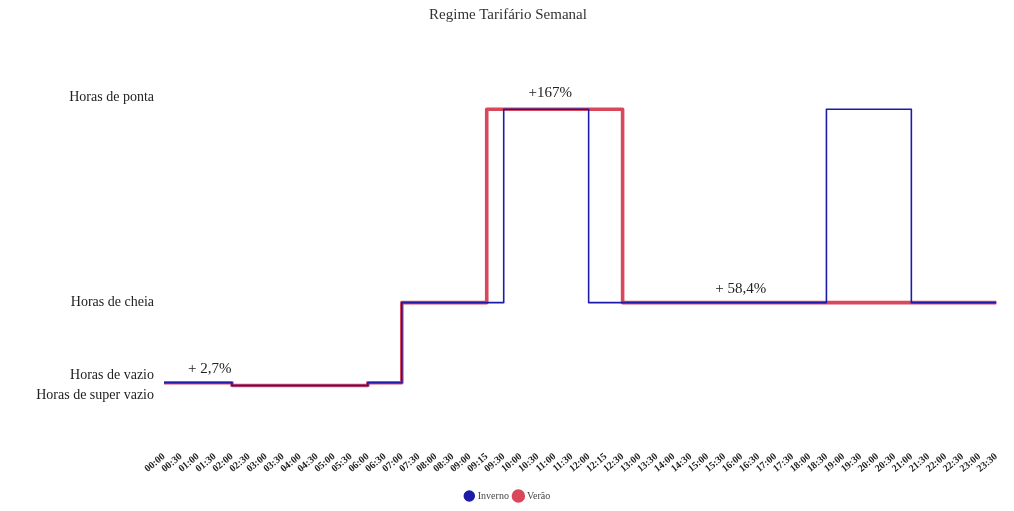 The image size is (1014, 511). I want to click on legend-label: Verão, so click(538, 495).